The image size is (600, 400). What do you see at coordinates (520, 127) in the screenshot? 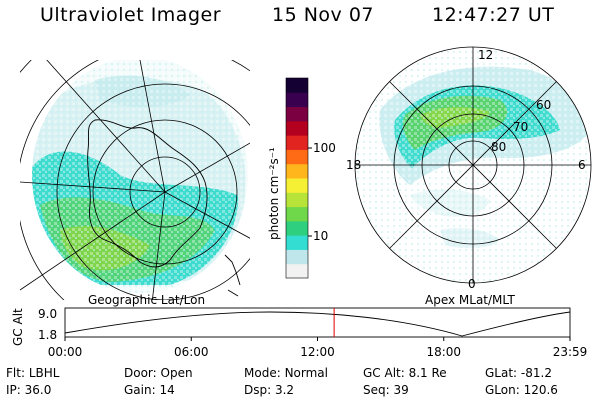
I see `mlat-label-70: 70` at bounding box center [520, 127].